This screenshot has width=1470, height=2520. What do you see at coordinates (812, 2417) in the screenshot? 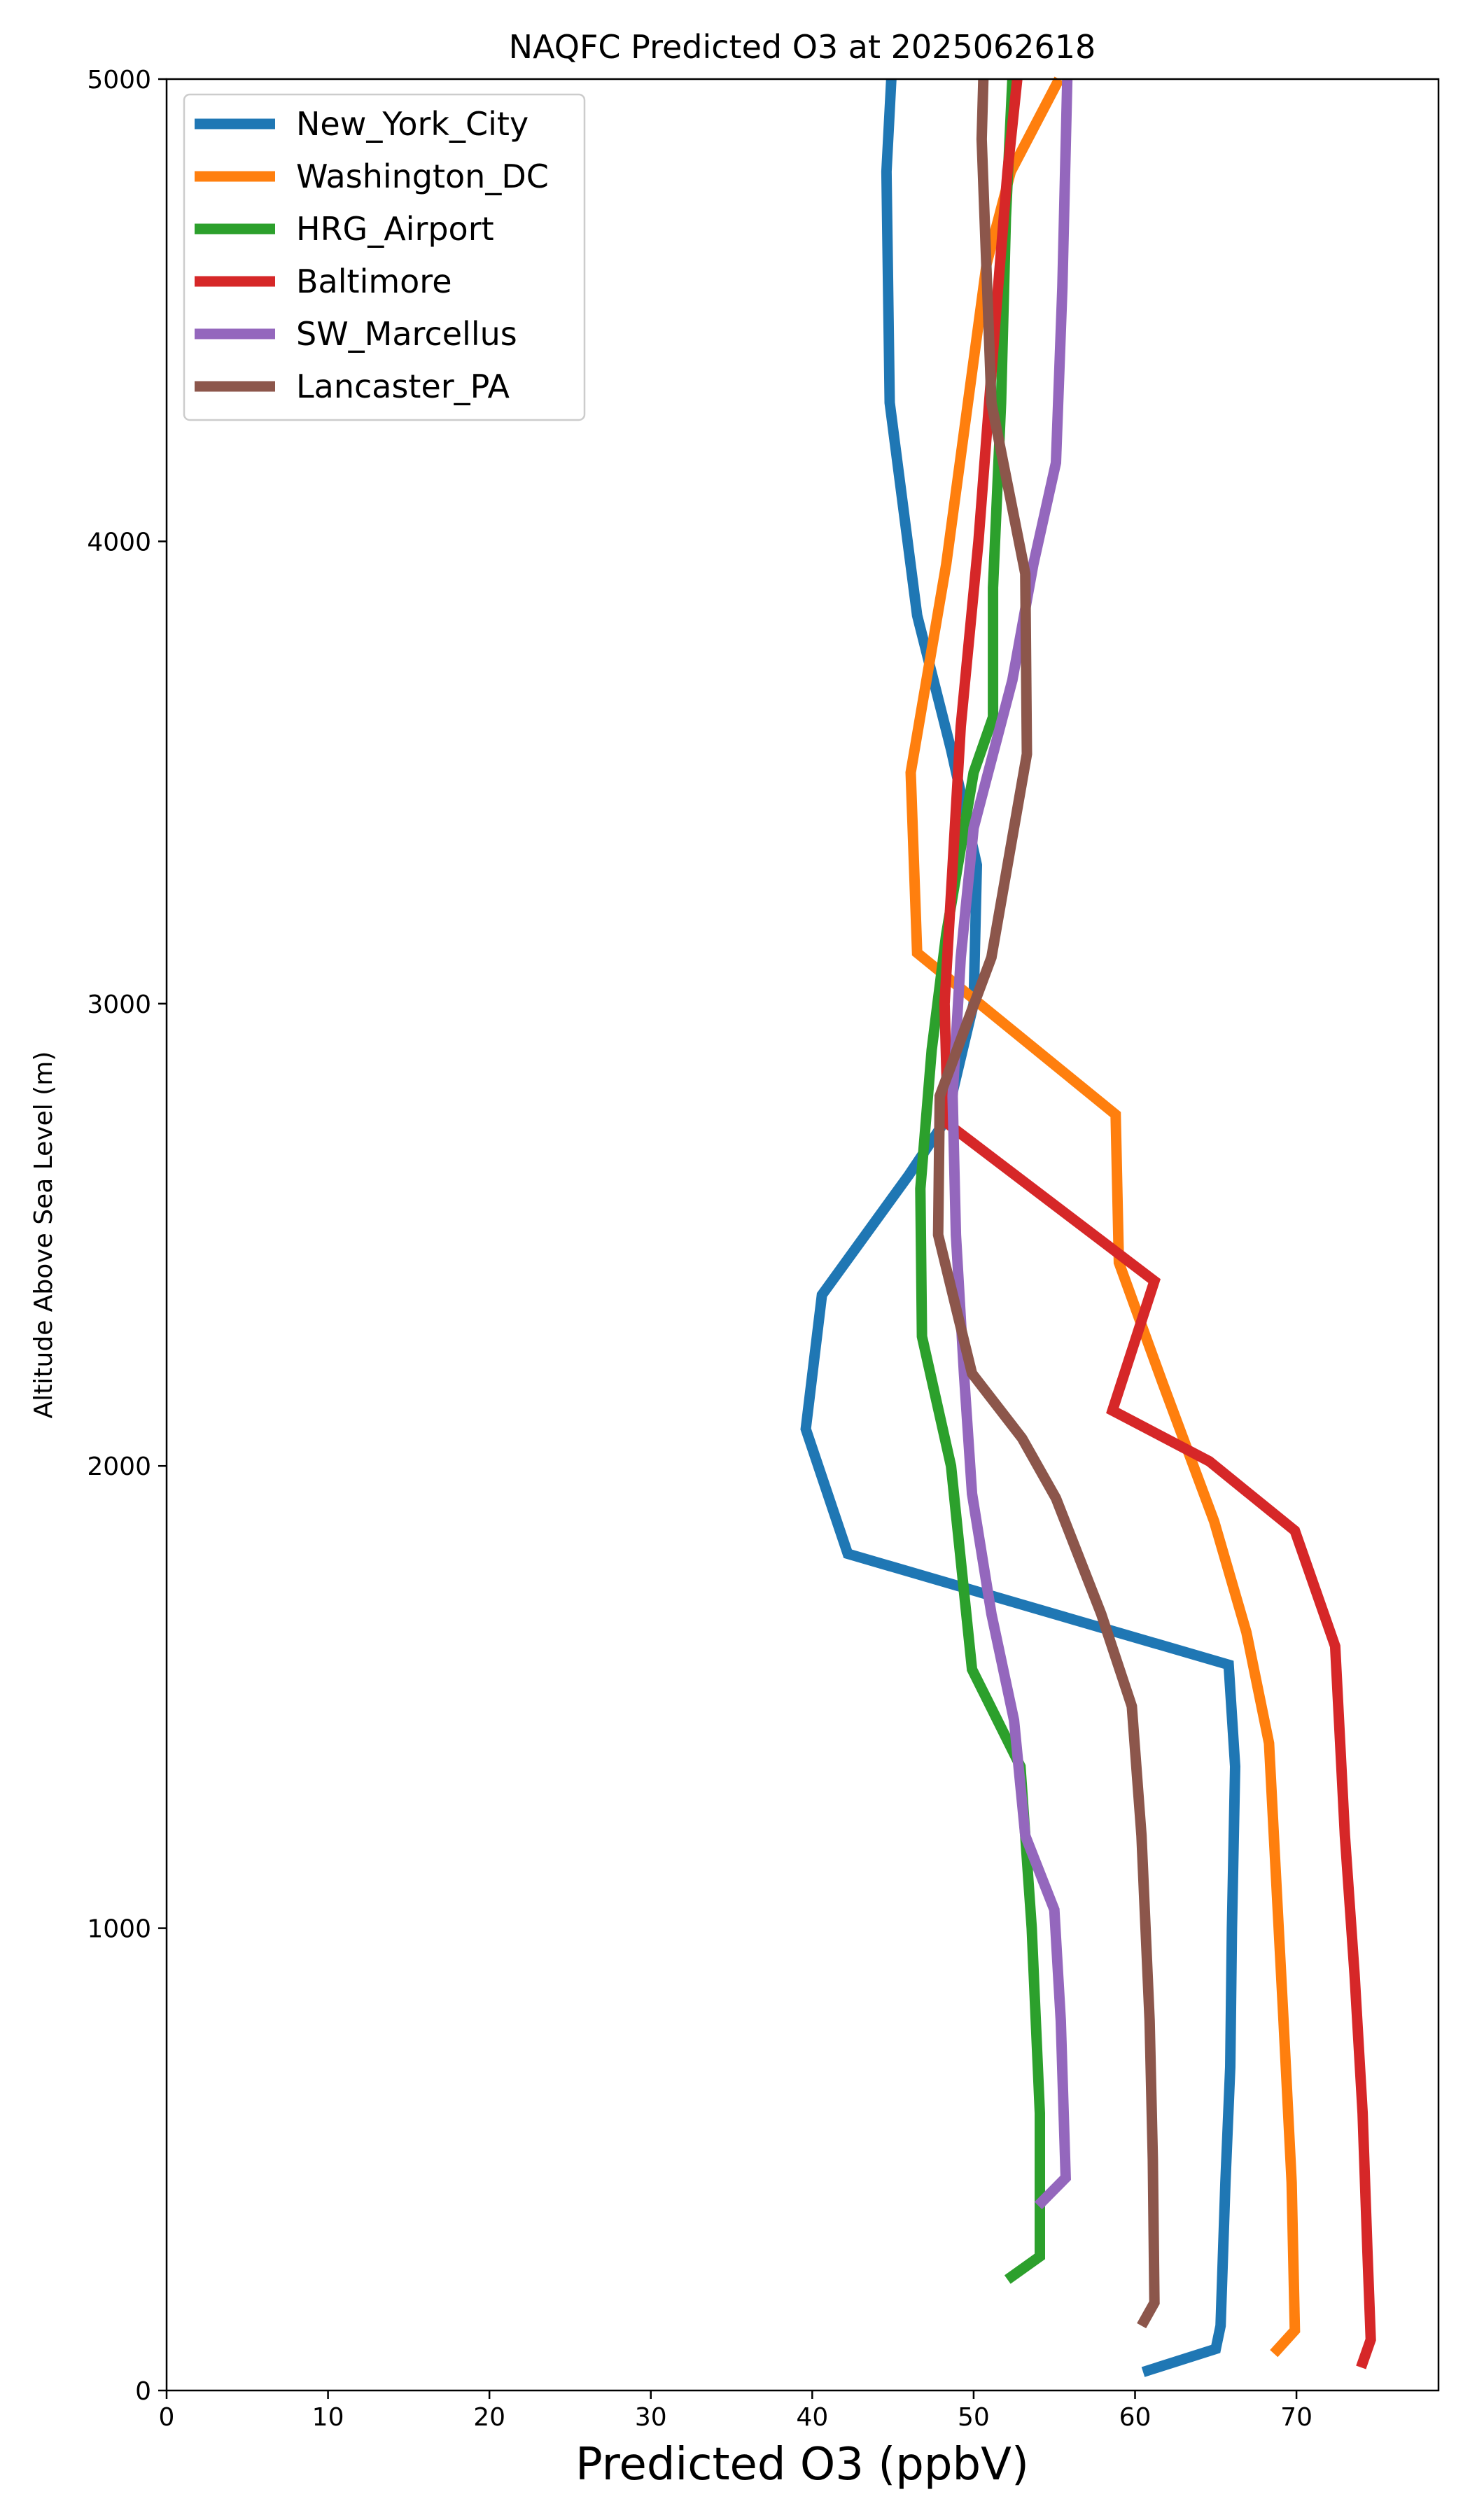
I see `x-tick-label: 40` at bounding box center [812, 2417].